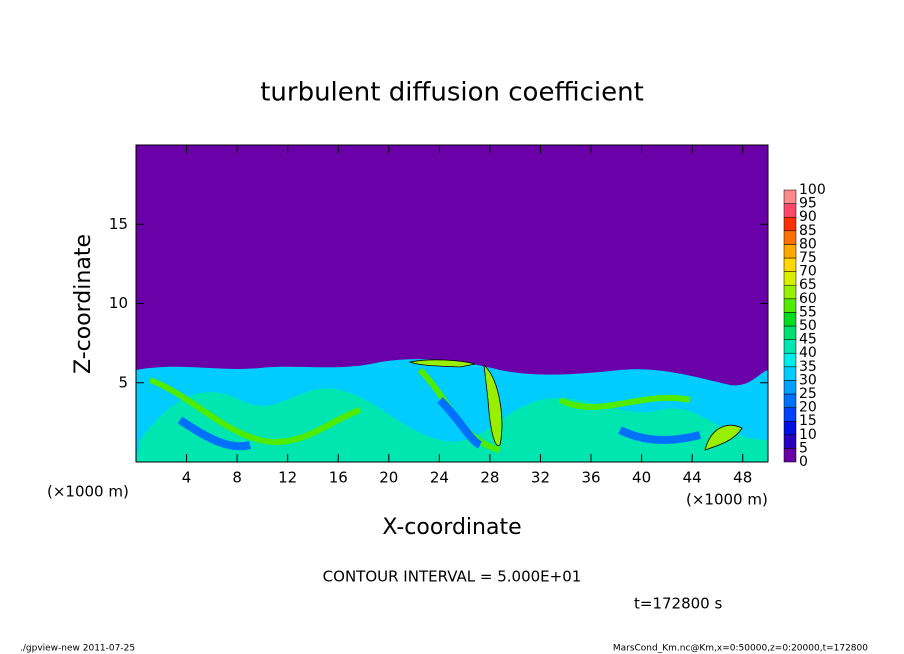  What do you see at coordinates (808, 394) in the screenshot?
I see `colorbar-label: 25` at bounding box center [808, 394].